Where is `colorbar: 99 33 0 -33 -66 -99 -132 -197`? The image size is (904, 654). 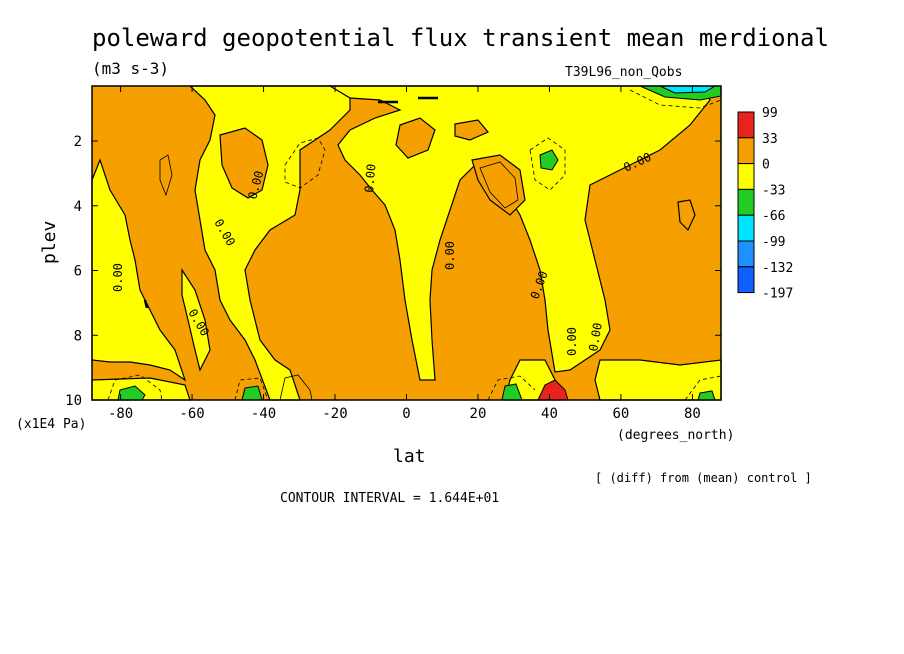 colorbar: 99 33 0 -33 -66 -99 -132 -197 is located at coordinates (765, 204).